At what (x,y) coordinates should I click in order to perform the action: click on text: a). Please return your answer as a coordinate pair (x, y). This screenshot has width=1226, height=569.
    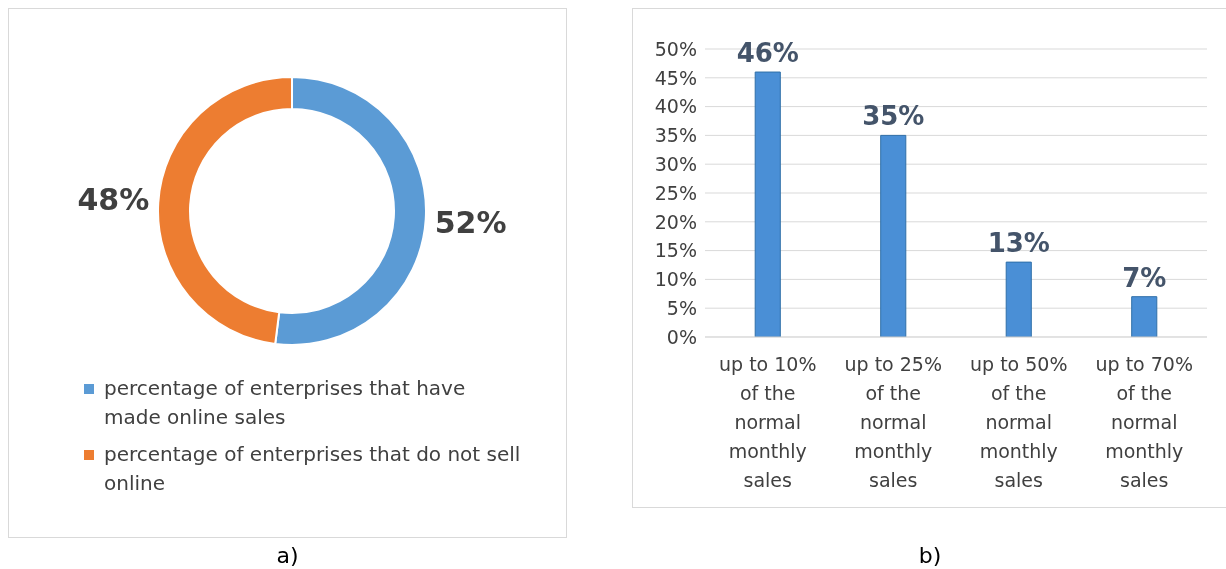
    Looking at the image, I should click on (287, 555).